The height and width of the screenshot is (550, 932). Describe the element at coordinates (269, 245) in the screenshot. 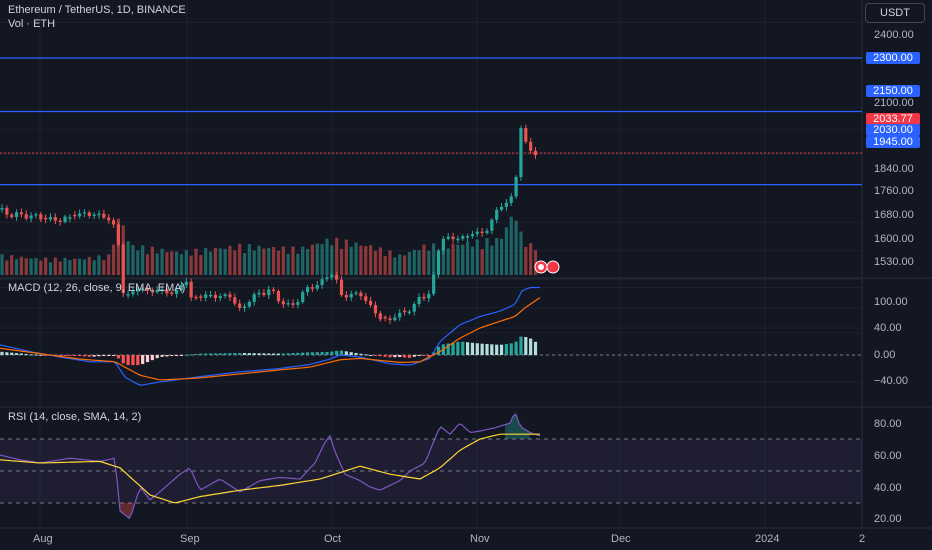

I see `volume-bars` at that location.